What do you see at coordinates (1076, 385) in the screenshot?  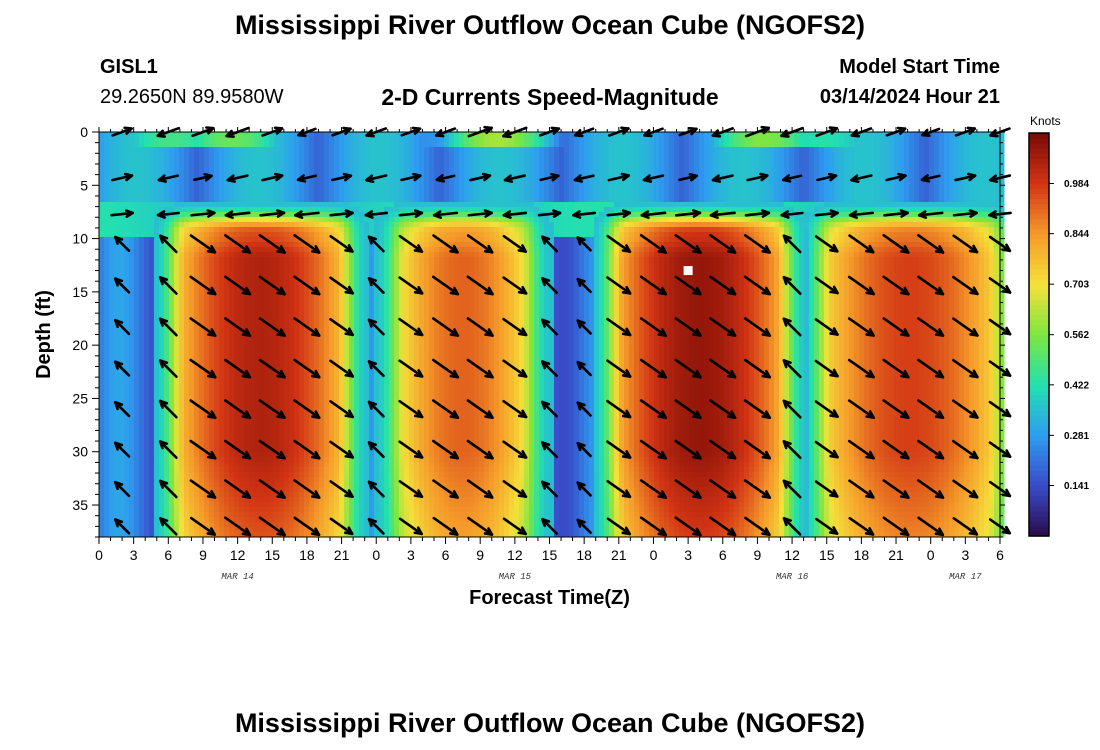 I see `colorbar-tick-label: 0.422` at bounding box center [1076, 385].